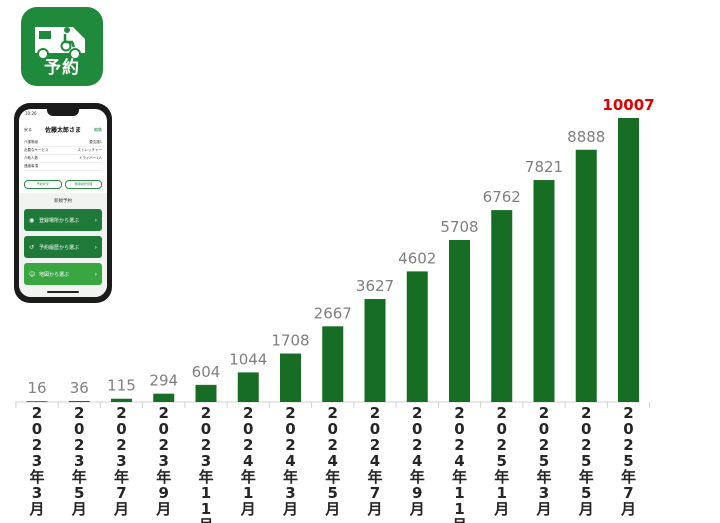 This screenshot has height=523, width=720. I want to click on select-map-button: ☺ 地図から選ぶ ›, so click(63, 274).